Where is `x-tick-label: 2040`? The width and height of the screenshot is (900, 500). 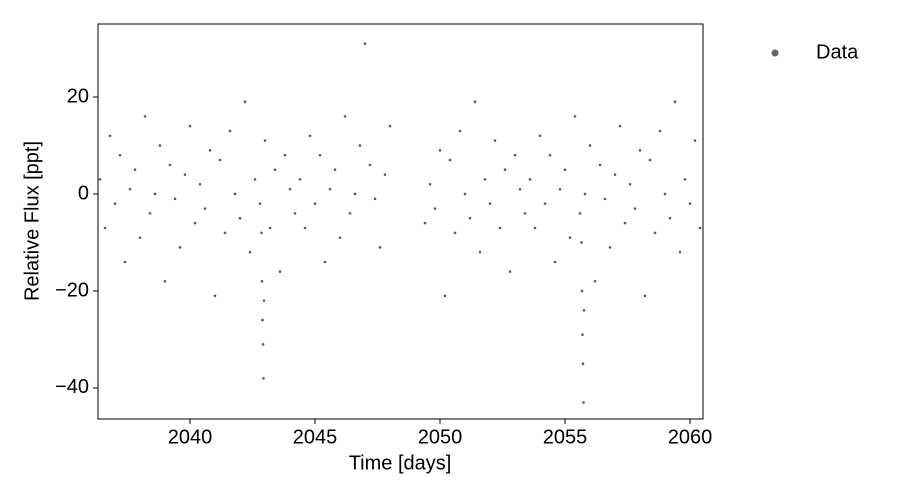
x-tick-label: 2040 is located at coordinates (190, 437).